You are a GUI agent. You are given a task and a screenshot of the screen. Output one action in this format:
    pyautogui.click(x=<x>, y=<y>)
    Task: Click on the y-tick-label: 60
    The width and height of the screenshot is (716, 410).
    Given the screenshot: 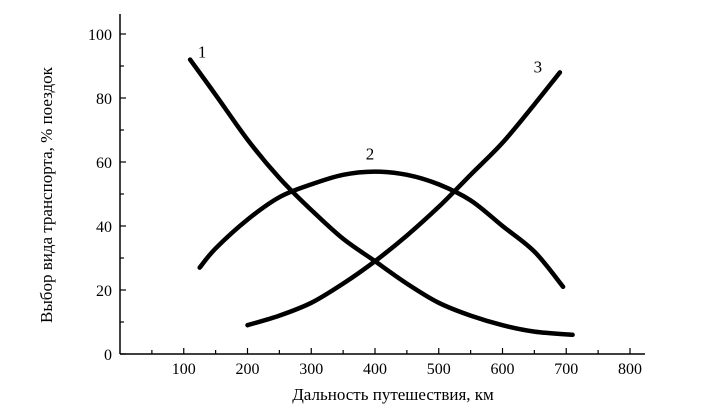 What is the action you would take?
    pyautogui.click(x=104, y=163)
    